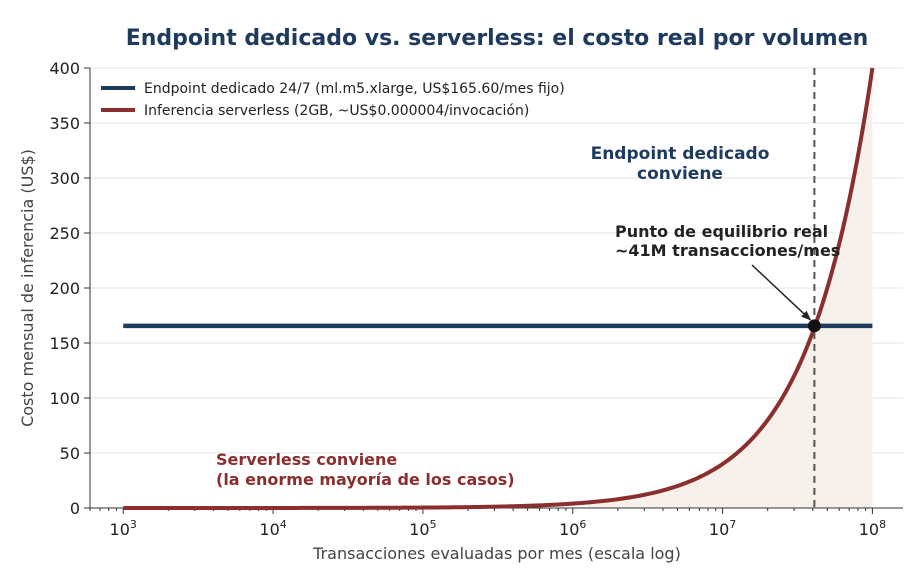  Describe the element at coordinates (422, 528) in the screenshot. I see `x-tick-label: 10⁵` at that location.